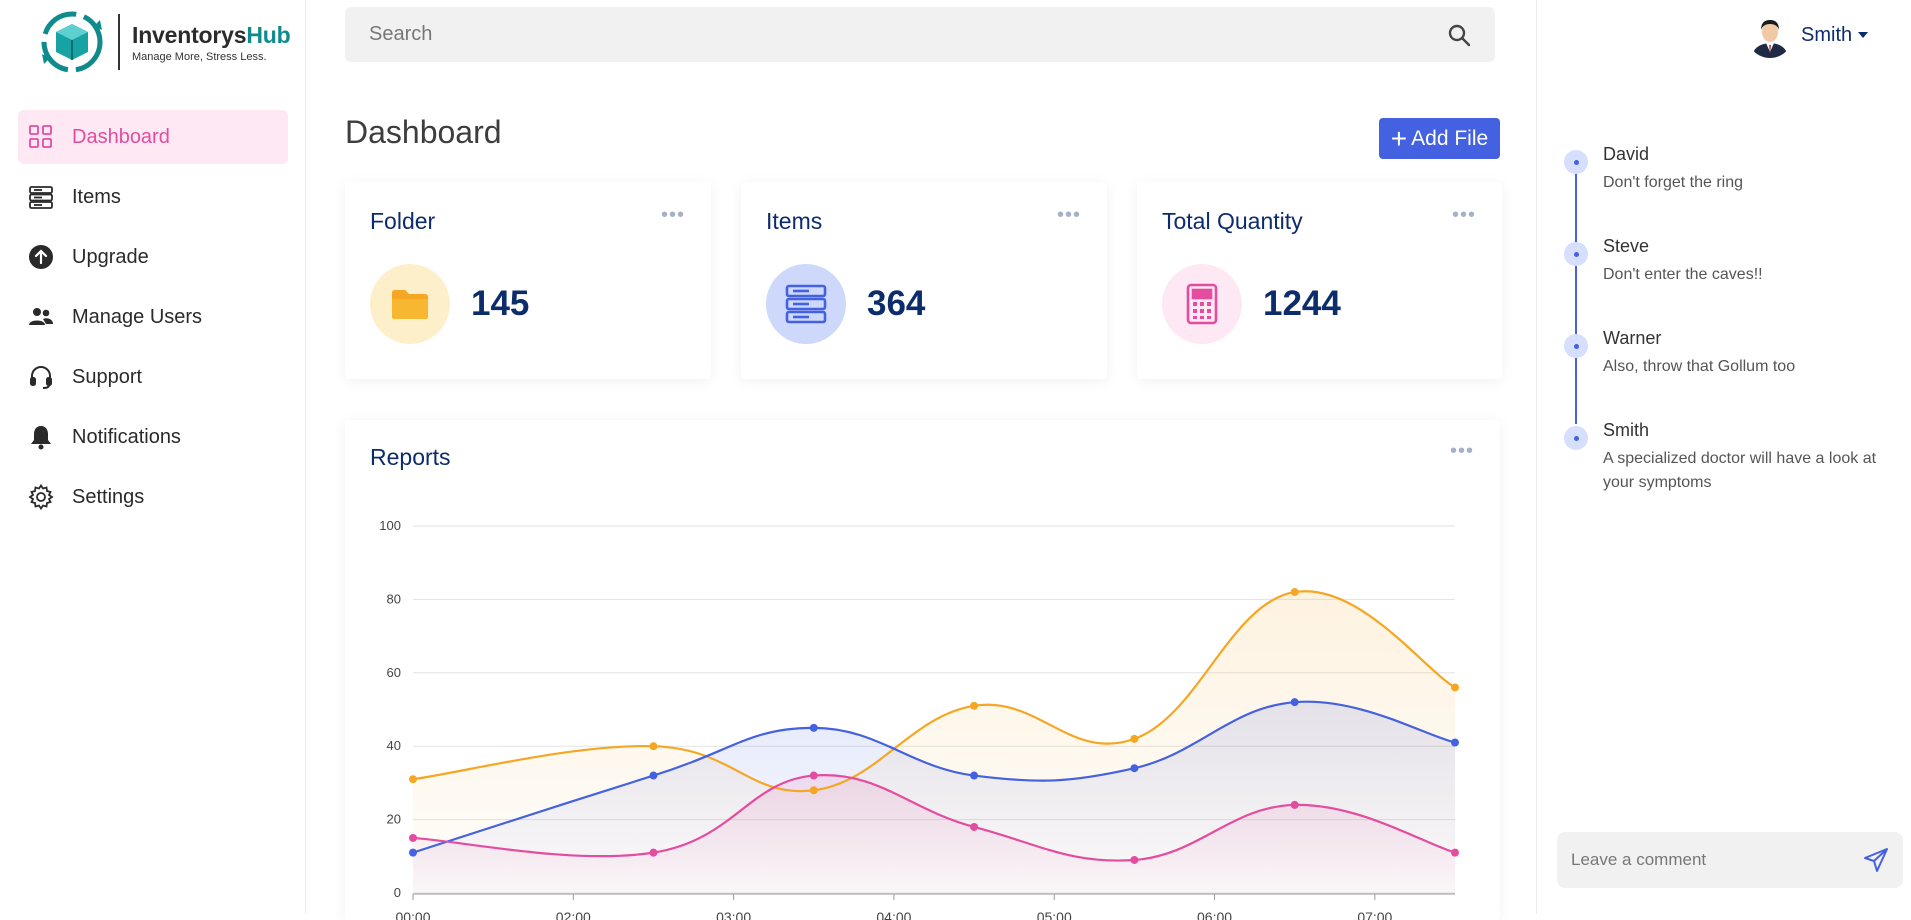  I want to click on y-tick-label: 40, so click(394, 745).